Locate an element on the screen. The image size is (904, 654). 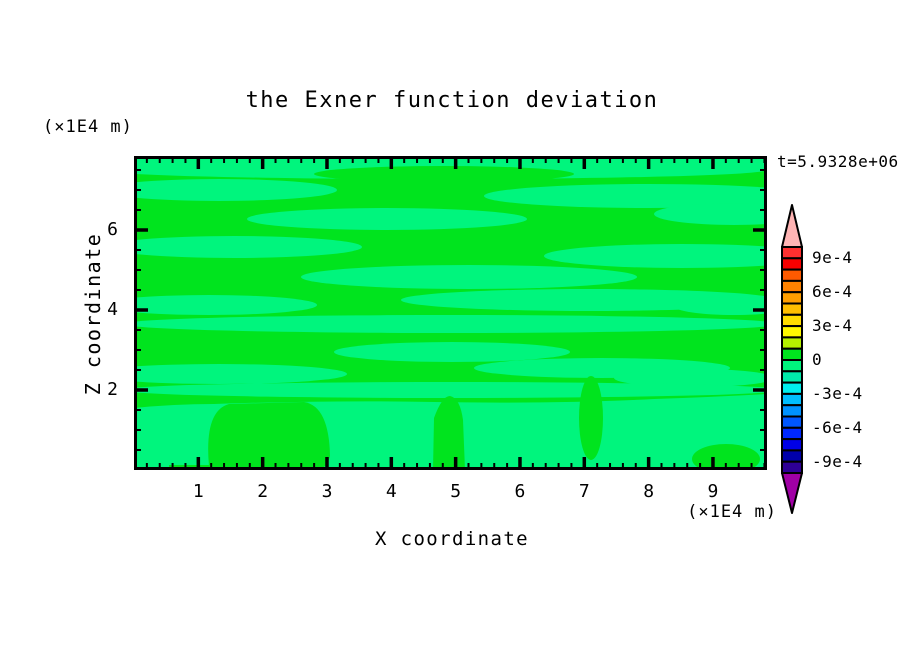
x-tick-label: 9 is located at coordinates (713, 491).